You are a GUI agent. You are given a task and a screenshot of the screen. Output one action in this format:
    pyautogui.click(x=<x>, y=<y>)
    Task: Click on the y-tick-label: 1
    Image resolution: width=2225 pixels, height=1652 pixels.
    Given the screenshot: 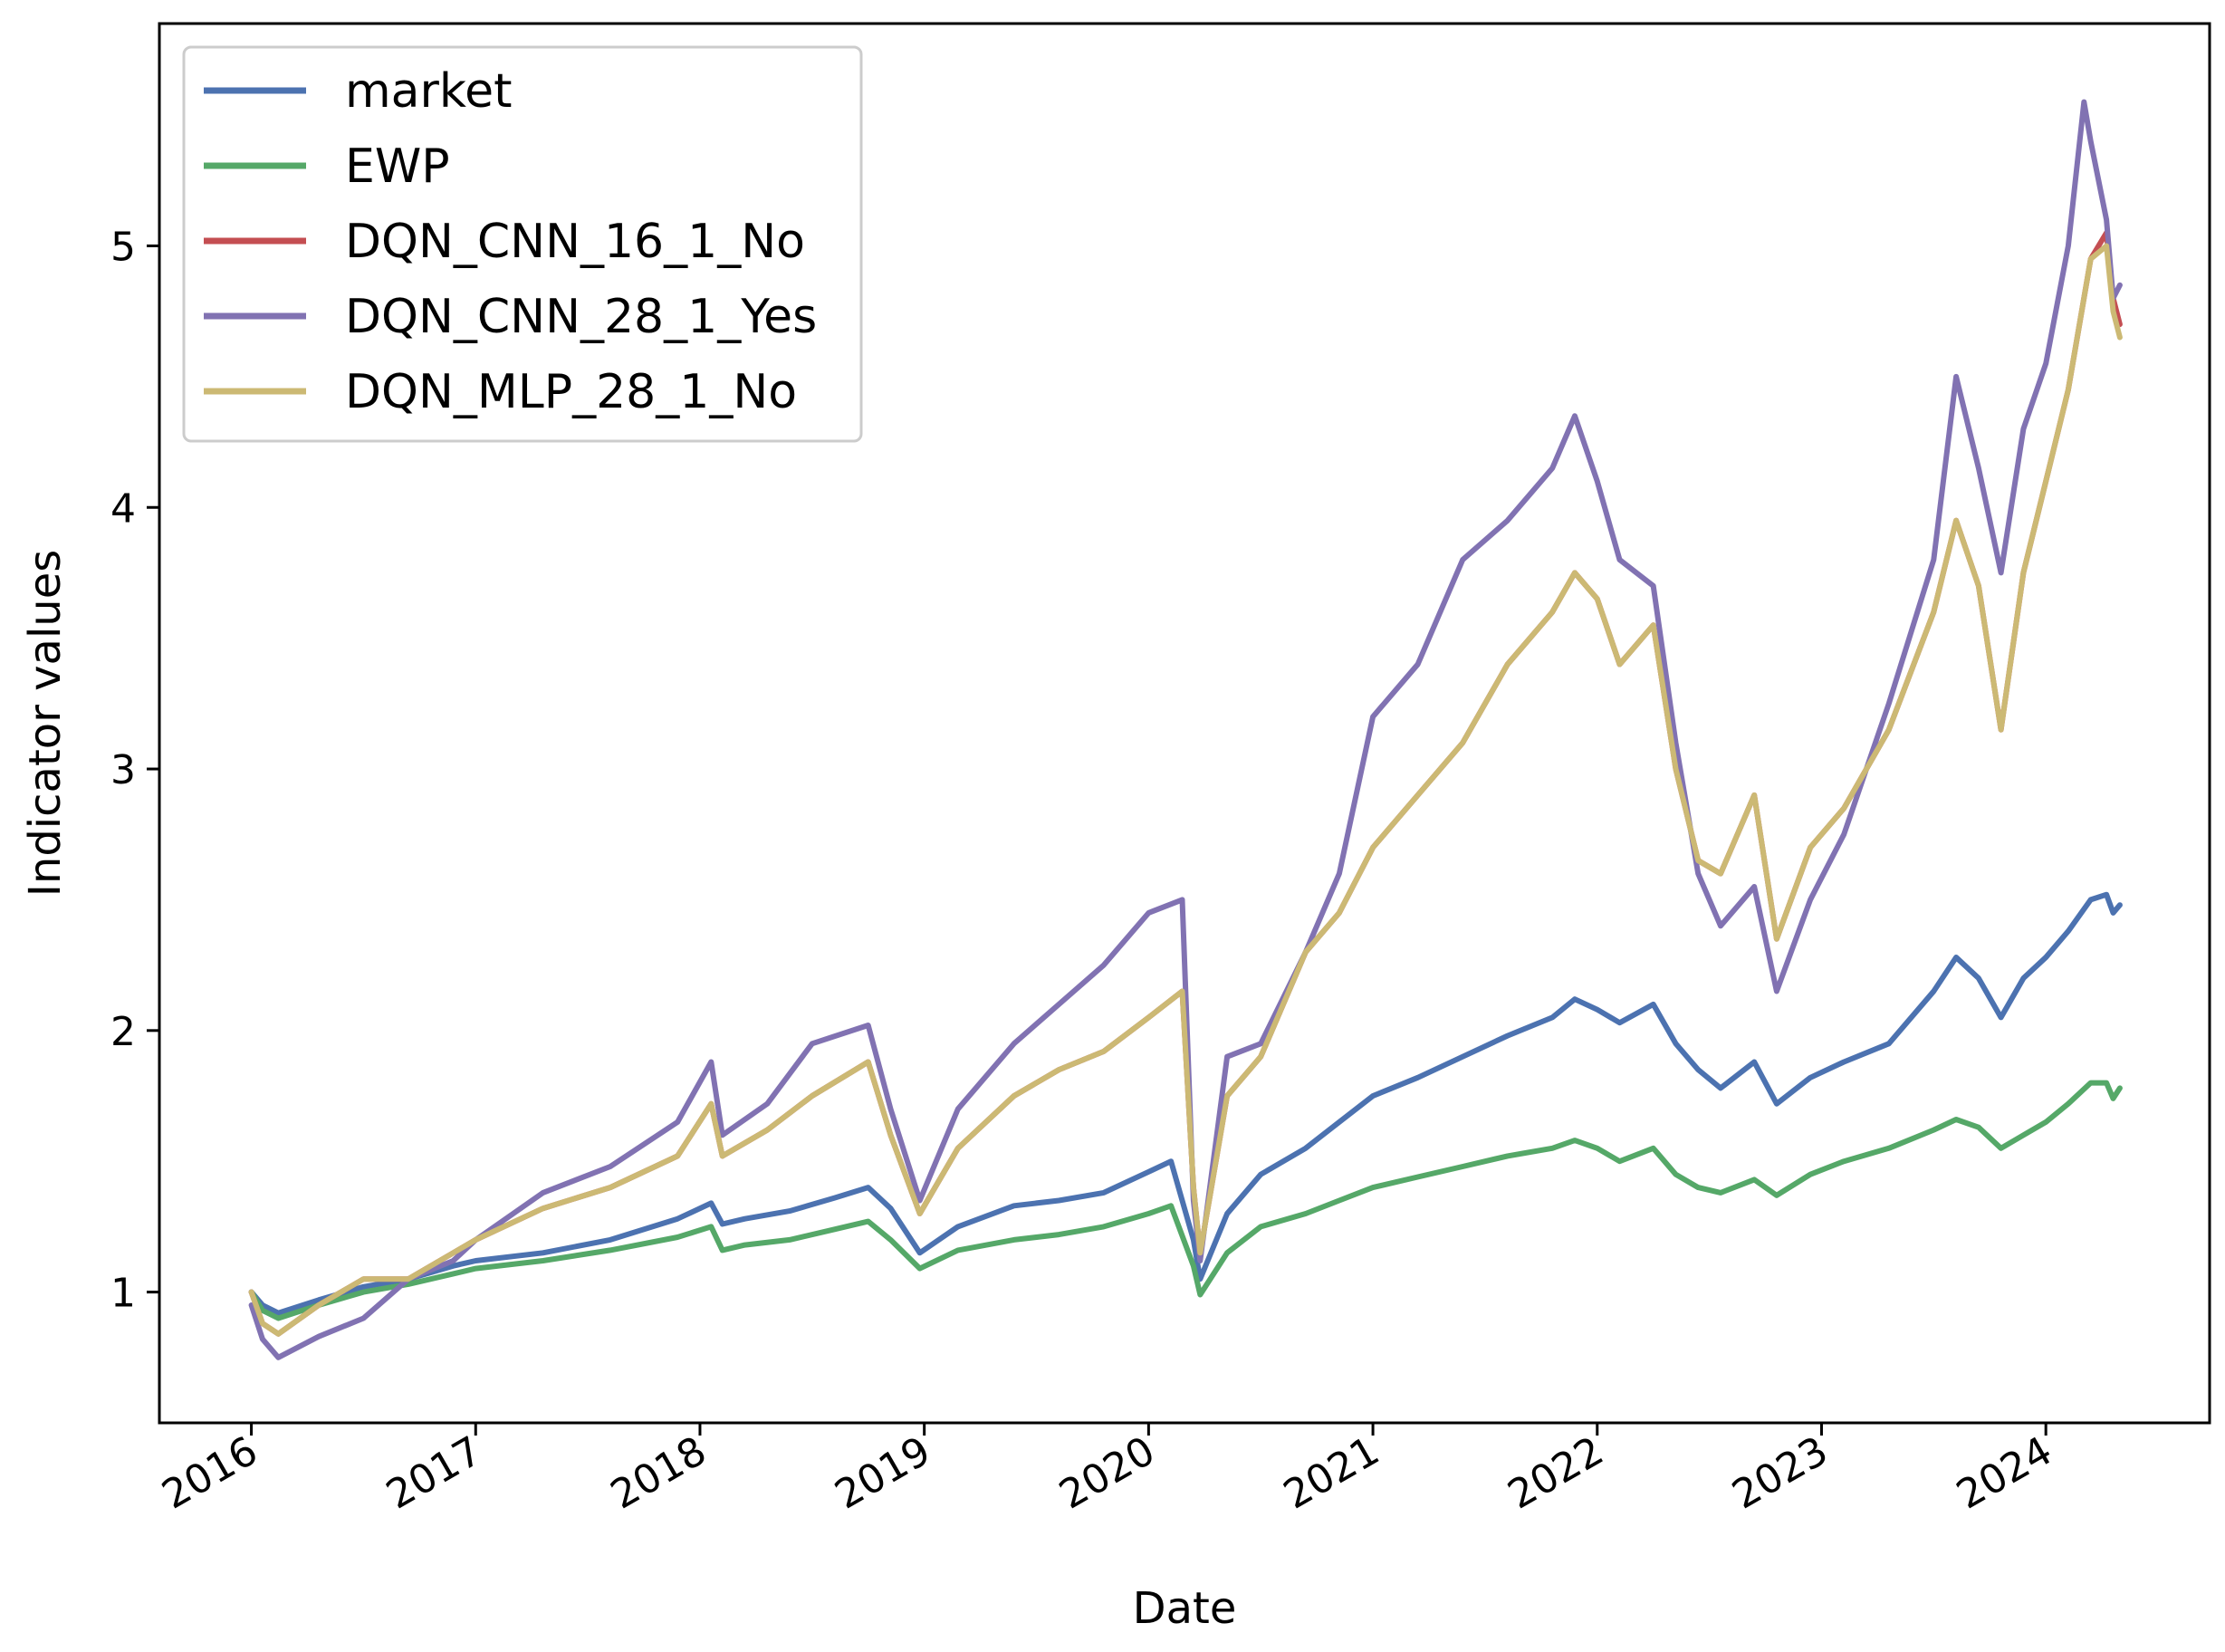 What is the action you would take?
    pyautogui.click(x=123, y=1294)
    